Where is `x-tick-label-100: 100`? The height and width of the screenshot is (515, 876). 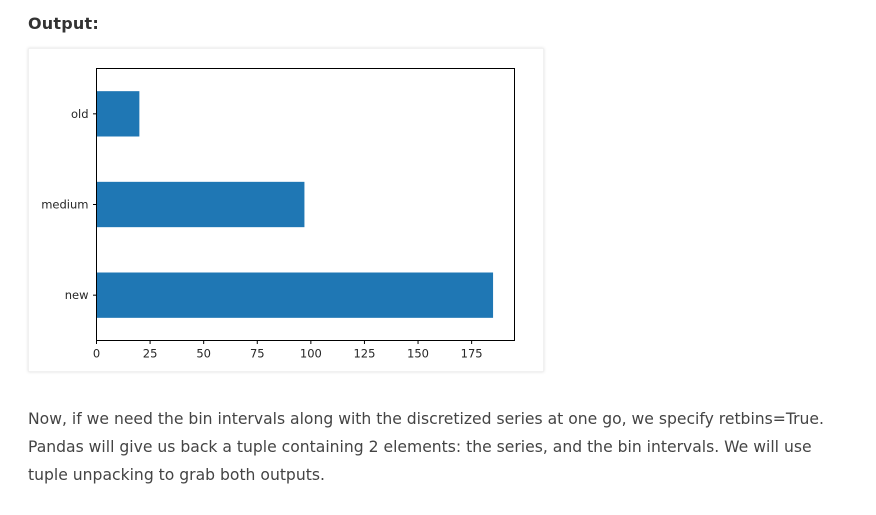
x-tick-label-100: 100 is located at coordinates (311, 354).